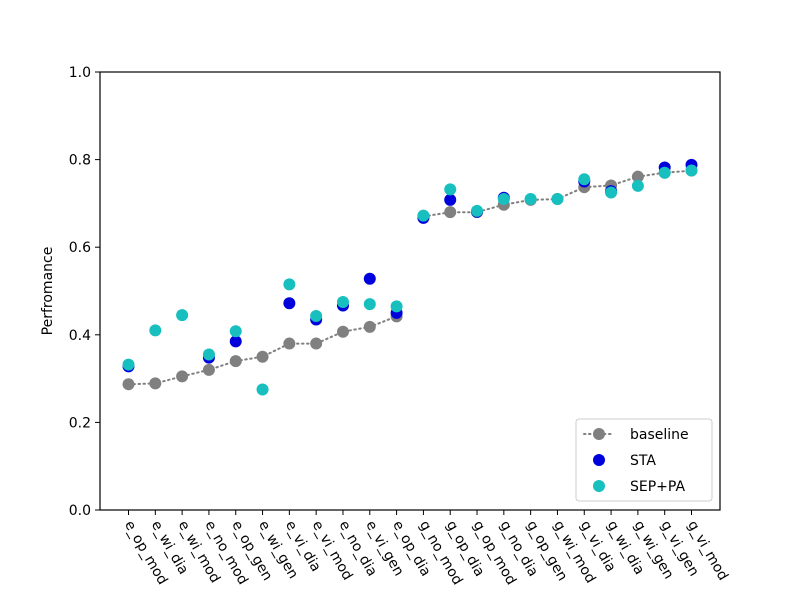 The height and width of the screenshot is (600, 800). What do you see at coordinates (48, 291) in the screenshot?
I see `y-axis-label: Perfromance` at bounding box center [48, 291].